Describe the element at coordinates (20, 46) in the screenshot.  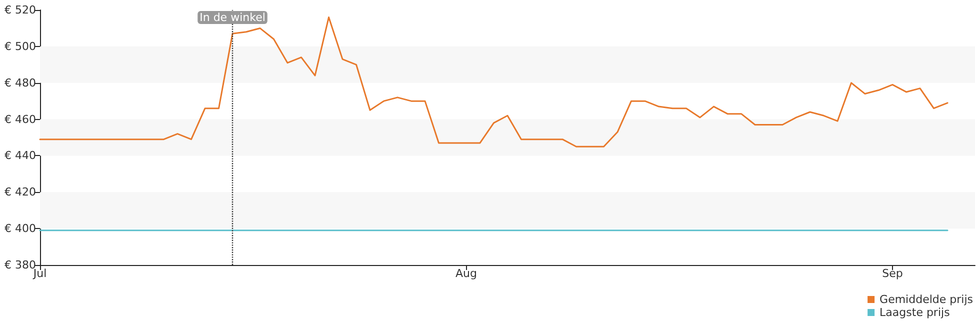
I see `y-tick-label: € 500` at that location.